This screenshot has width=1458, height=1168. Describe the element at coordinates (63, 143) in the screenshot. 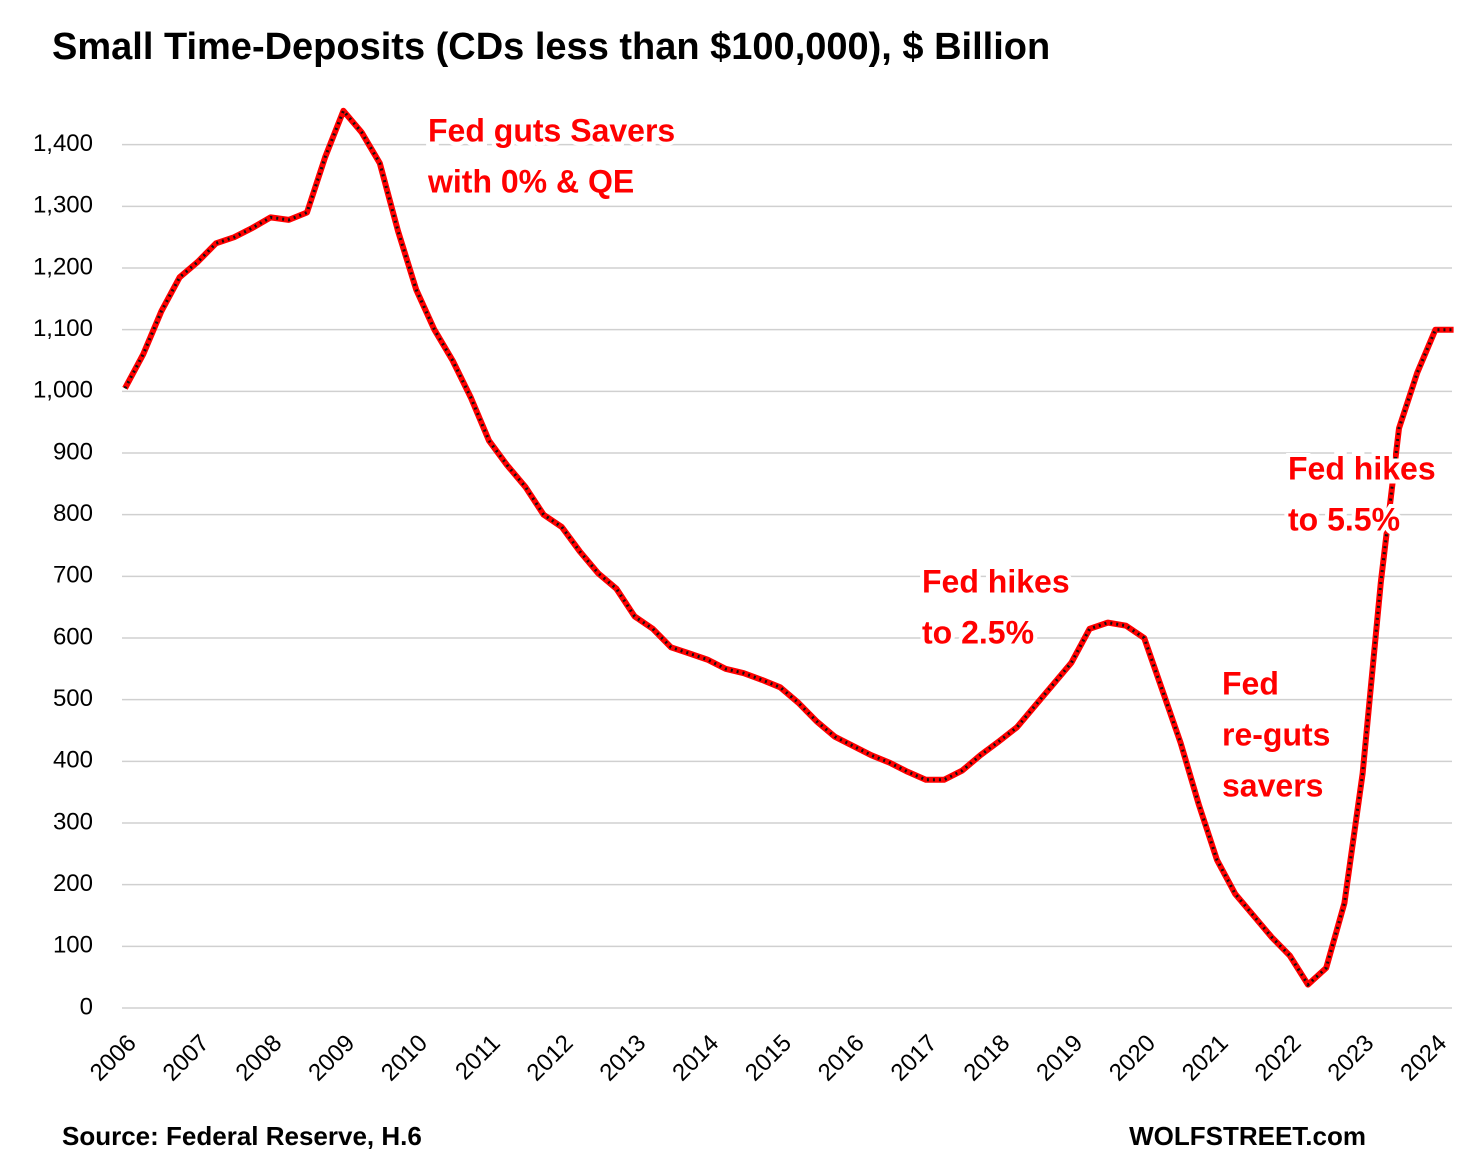

I see `y-tick-label: 1,400` at that location.